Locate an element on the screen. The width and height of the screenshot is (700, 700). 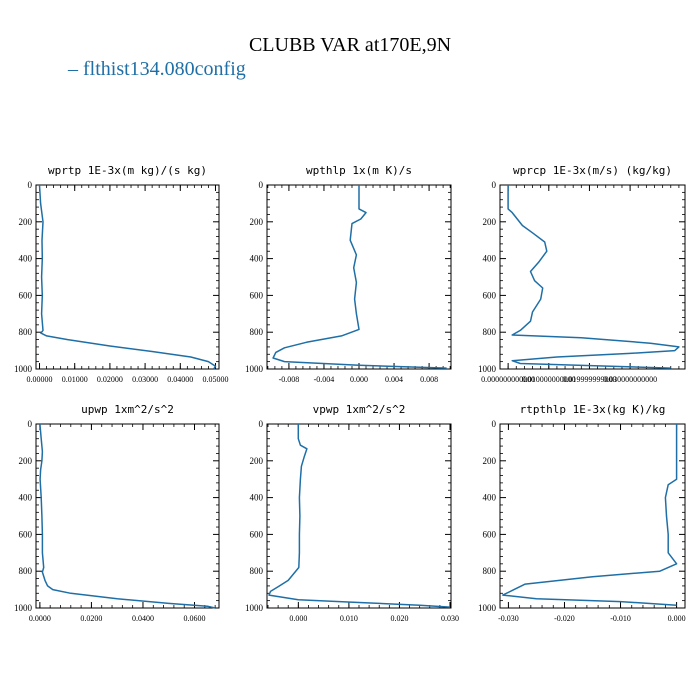
x-tick-label: 0.030 is located at coordinates (450, 618).